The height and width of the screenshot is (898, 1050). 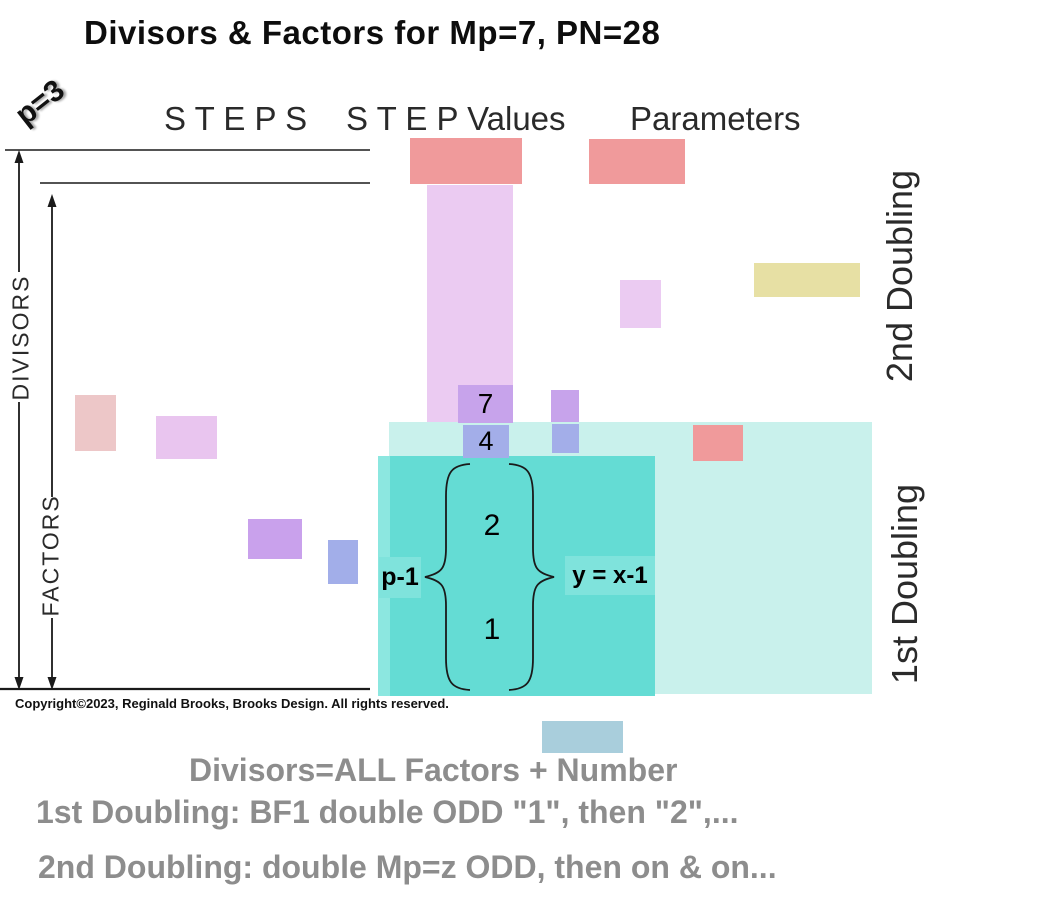 I want to click on page-title: Divisors & Factors for Mp=7, PN=28, so click(x=372, y=32).